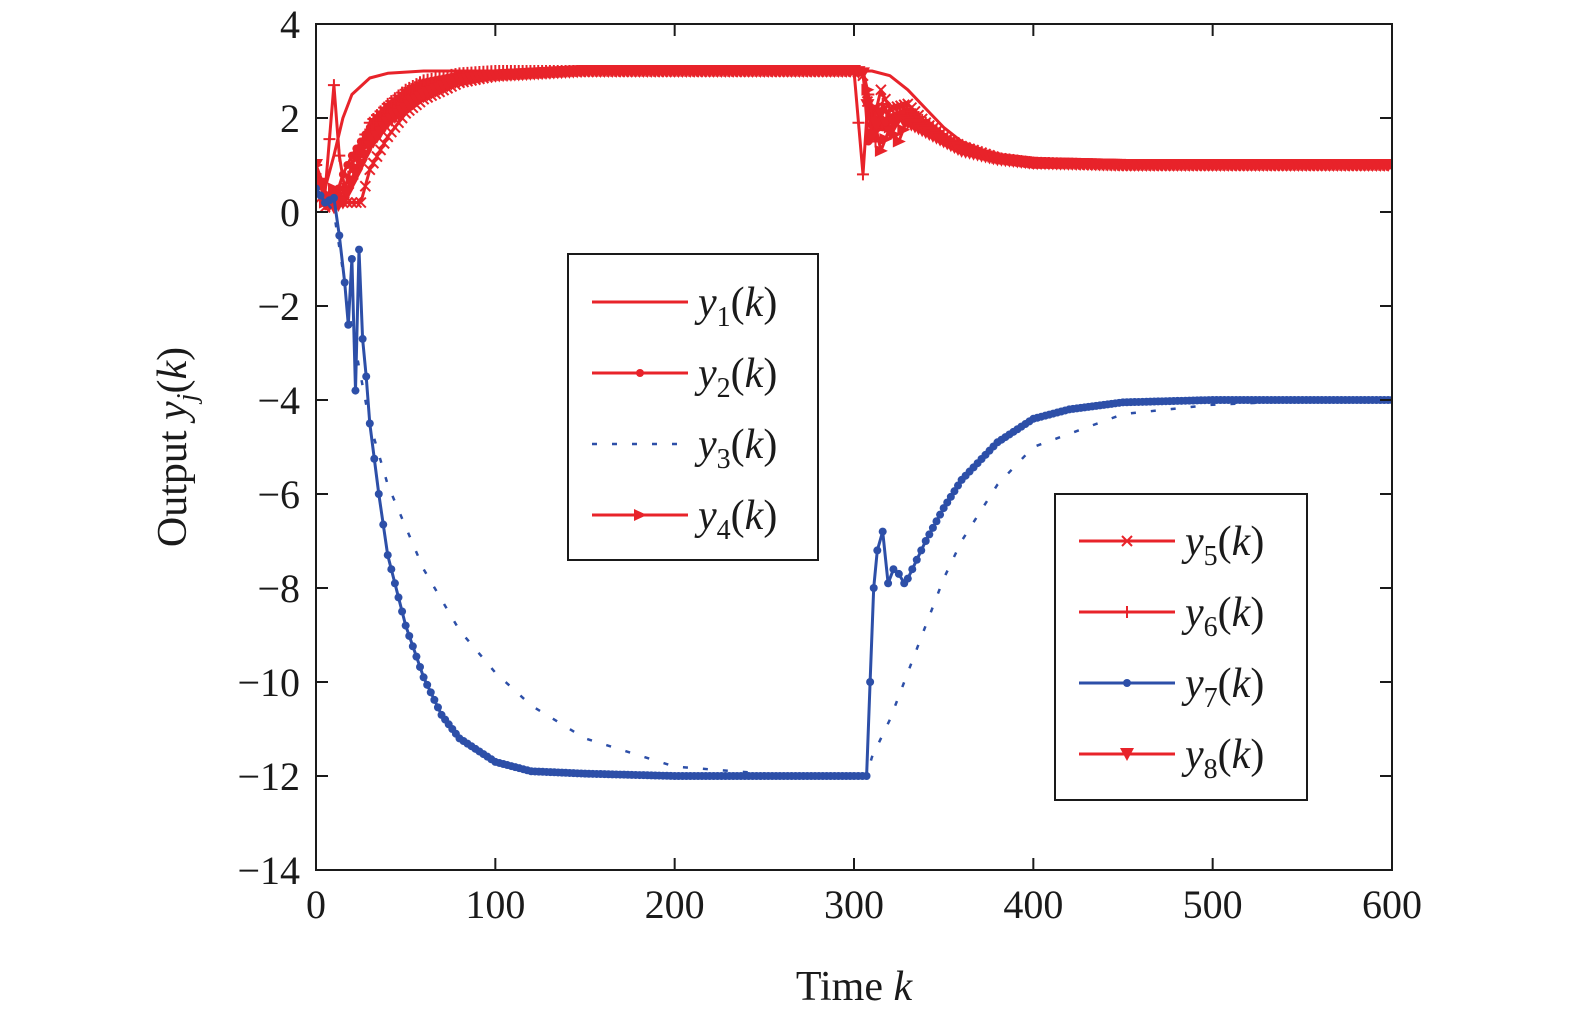 The image size is (1575, 1022). Describe the element at coordinates (278, 306) in the screenshot. I see `y-tick-label: −2` at that location.